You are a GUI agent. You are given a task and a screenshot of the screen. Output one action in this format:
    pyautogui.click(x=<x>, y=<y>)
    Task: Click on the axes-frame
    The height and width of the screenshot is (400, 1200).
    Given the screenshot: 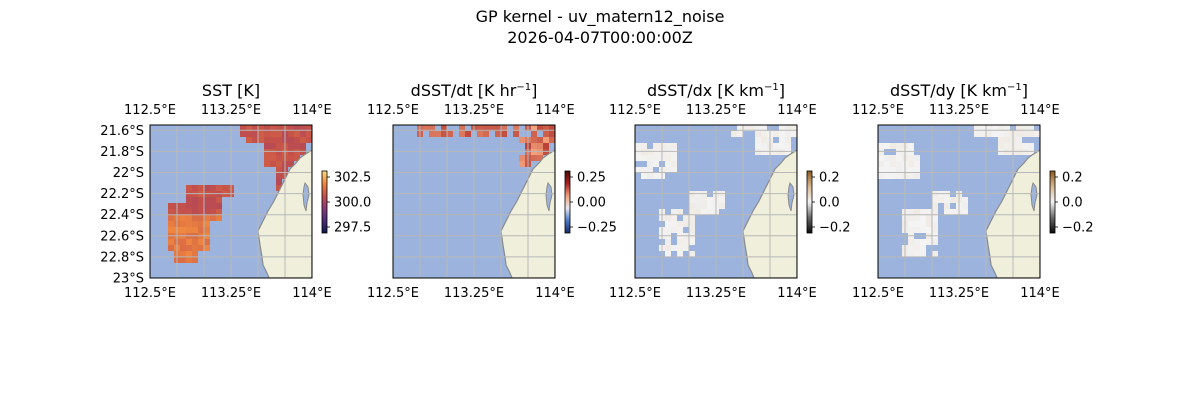 What is the action you would take?
    pyautogui.click(x=716, y=201)
    